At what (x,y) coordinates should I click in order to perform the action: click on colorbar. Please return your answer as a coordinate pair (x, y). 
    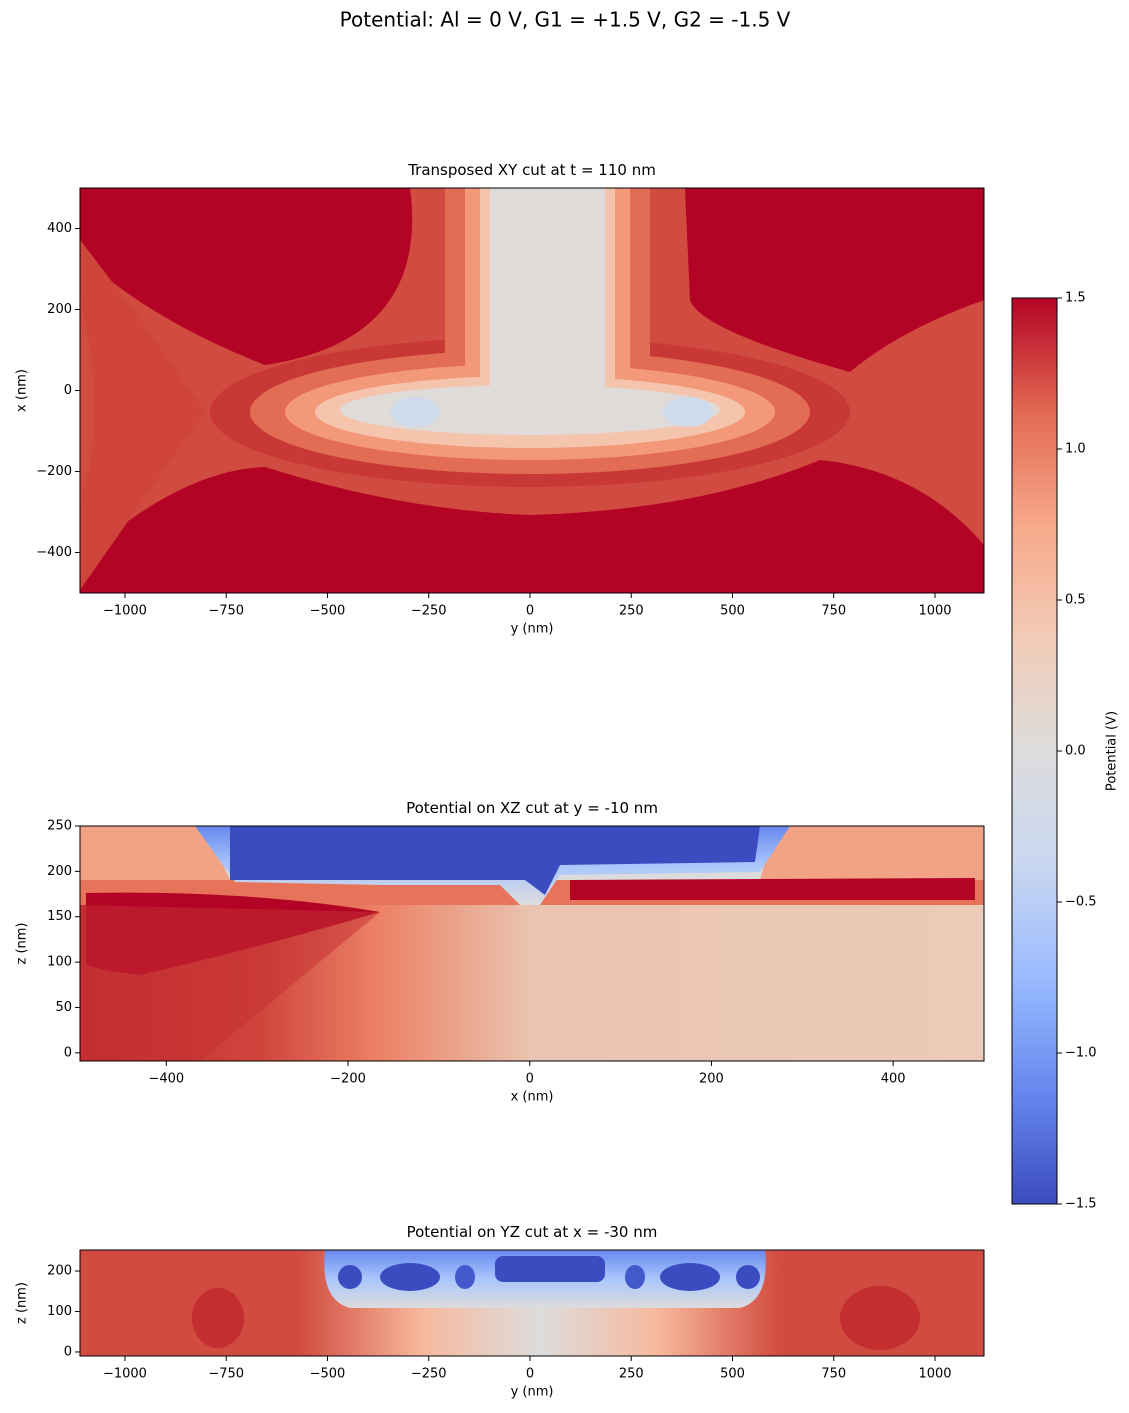
    Looking at the image, I should click on (1034, 751).